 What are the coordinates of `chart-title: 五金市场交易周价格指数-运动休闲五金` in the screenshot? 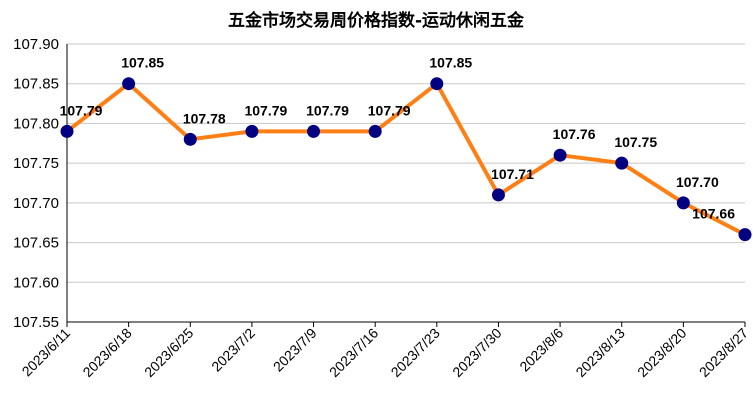 It's located at (376, 20).